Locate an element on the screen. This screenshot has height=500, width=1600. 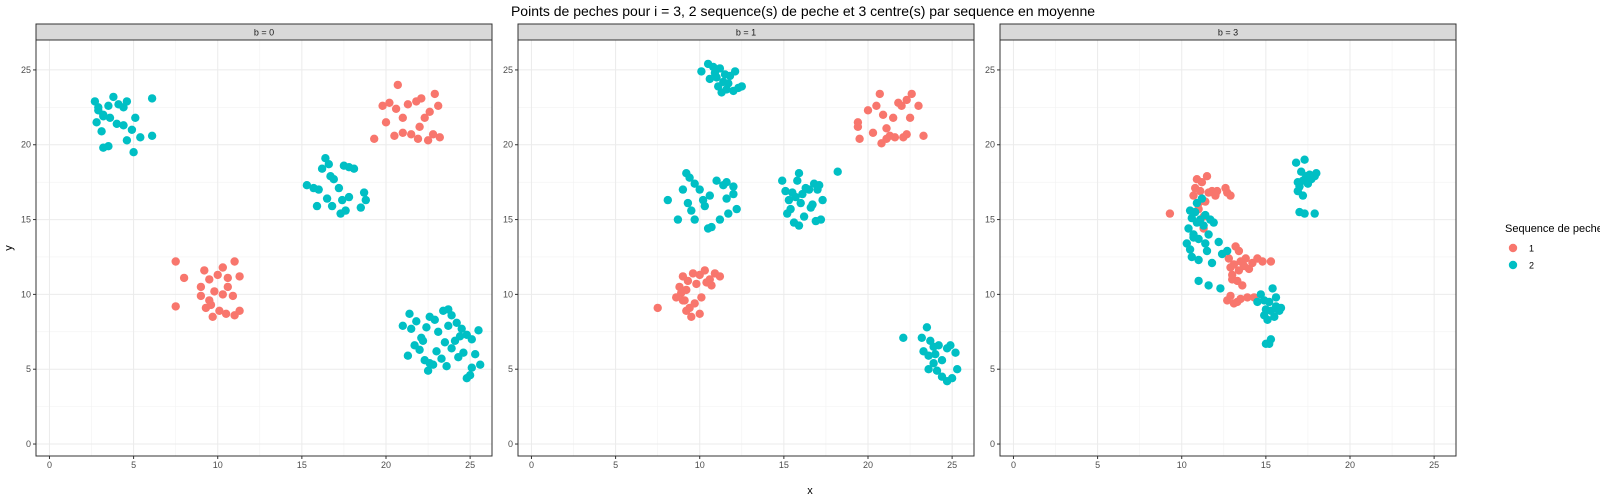
legend-label-2: 2 is located at coordinates (1531, 266).